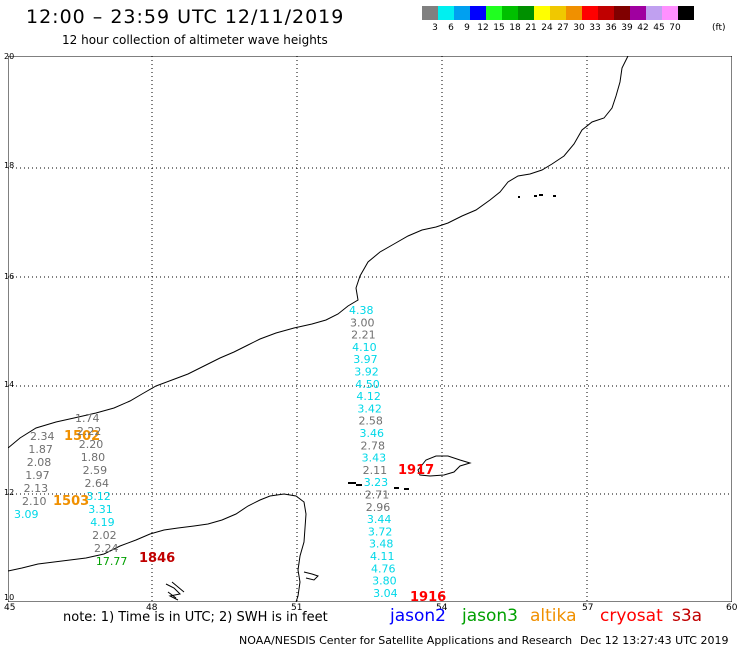  What do you see at coordinates (380, 531) in the screenshot?
I see `wave-value: 3.72` at bounding box center [380, 531].